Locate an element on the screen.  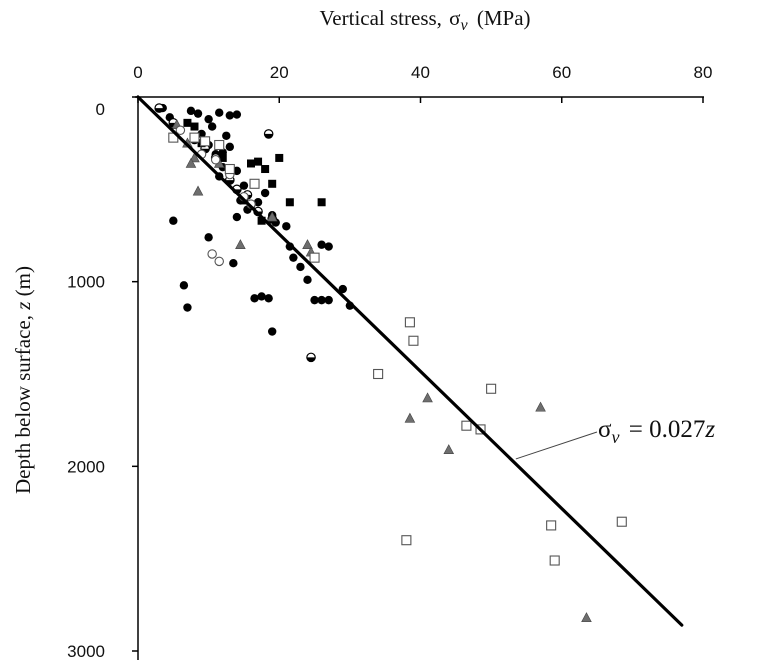
y-axis-title: Depth below surface, z (m) is located at coordinates (23, 380).